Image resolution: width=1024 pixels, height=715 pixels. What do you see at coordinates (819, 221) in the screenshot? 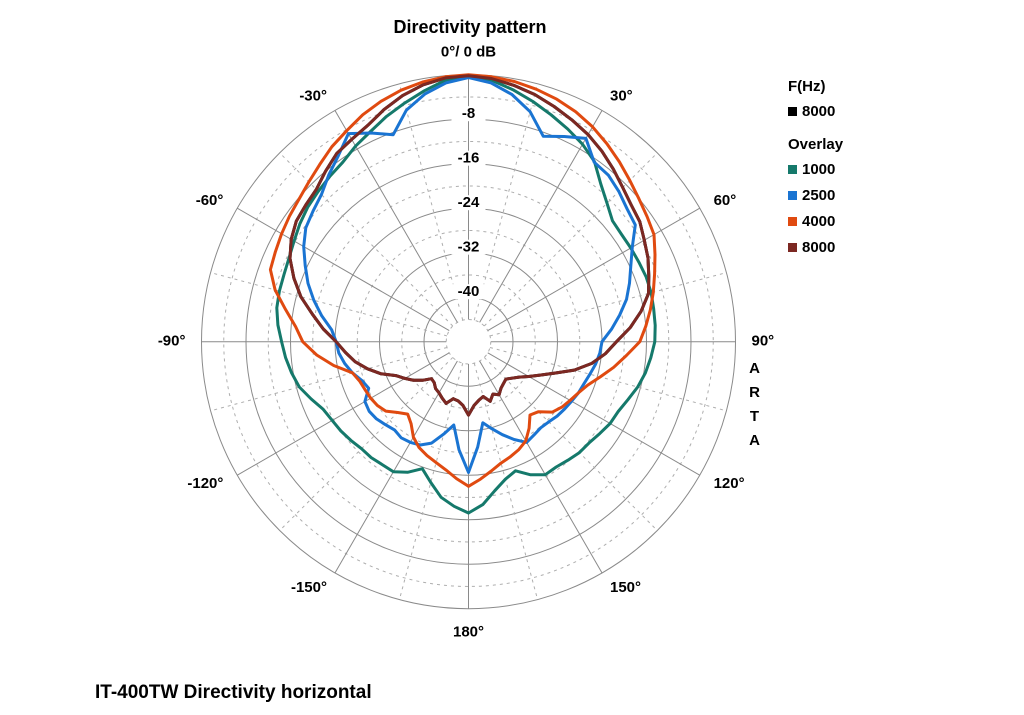
I see `legend-label-overlay-4000: 4000` at bounding box center [819, 221].